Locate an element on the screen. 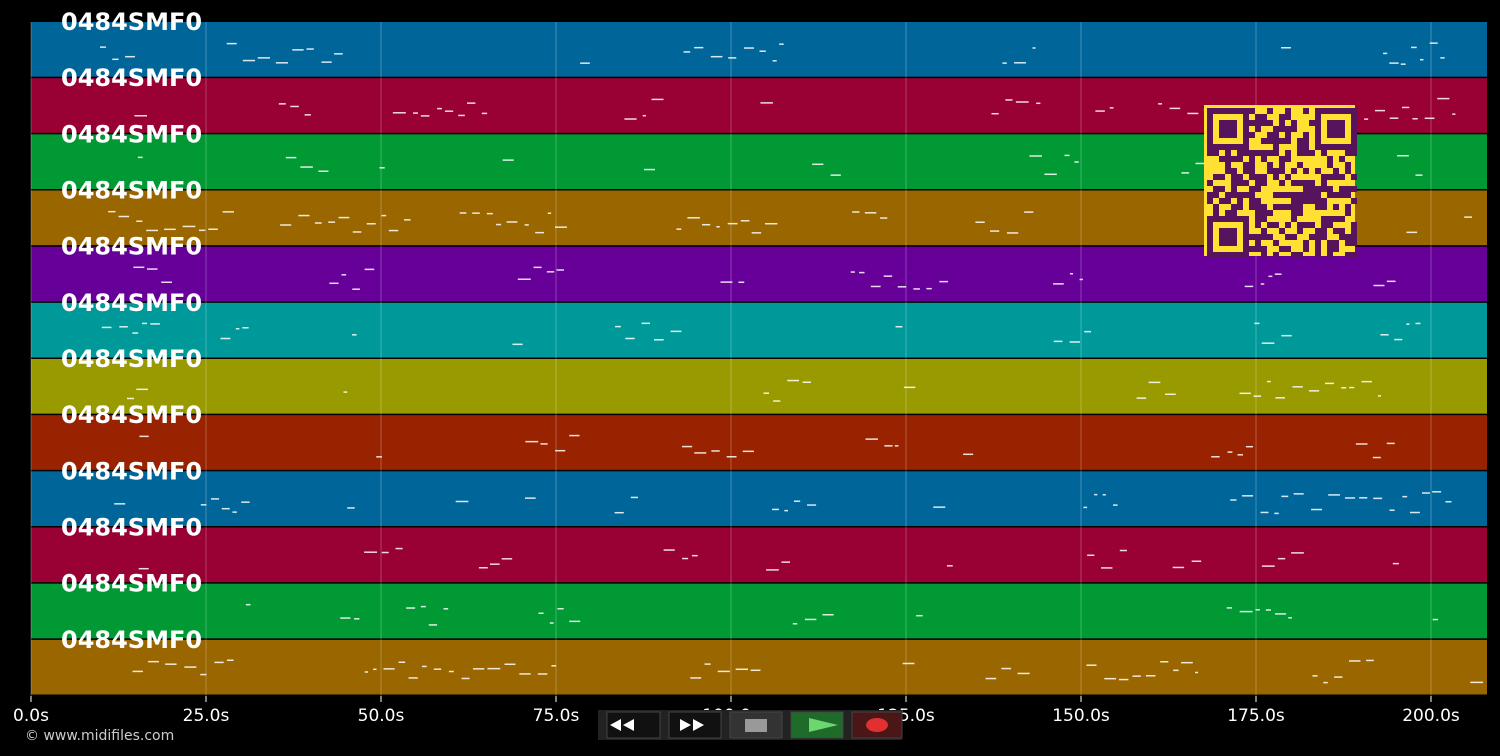  rewind-button is located at coordinates (633, 725).